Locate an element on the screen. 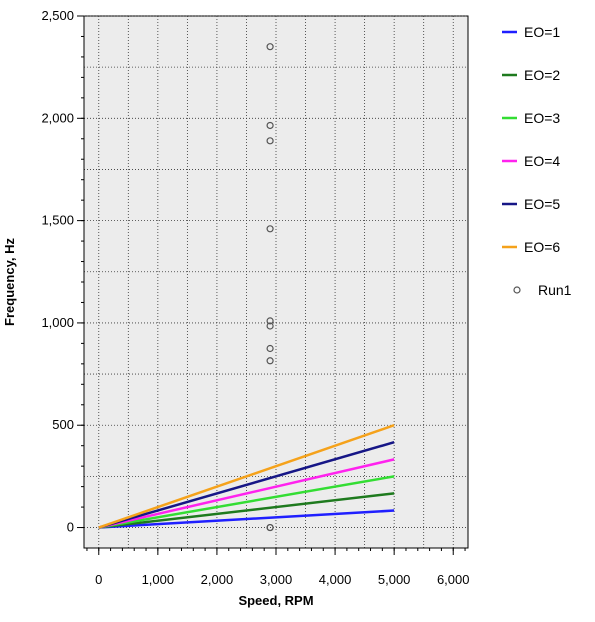 The image size is (595, 622). x-tick-label: 5,000 is located at coordinates (394, 579).